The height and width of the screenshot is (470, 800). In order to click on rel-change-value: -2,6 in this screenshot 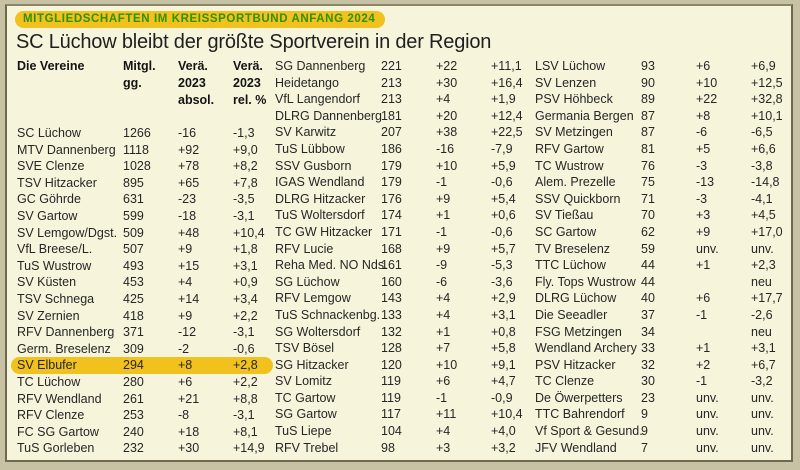, I will do `click(762, 314)`.